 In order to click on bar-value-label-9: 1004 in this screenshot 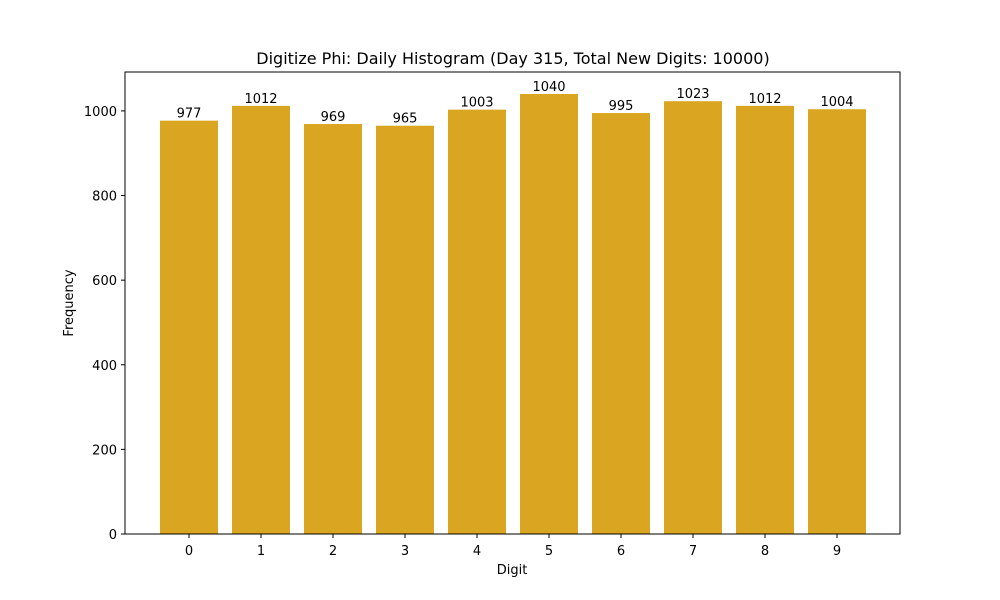, I will do `click(836, 102)`.